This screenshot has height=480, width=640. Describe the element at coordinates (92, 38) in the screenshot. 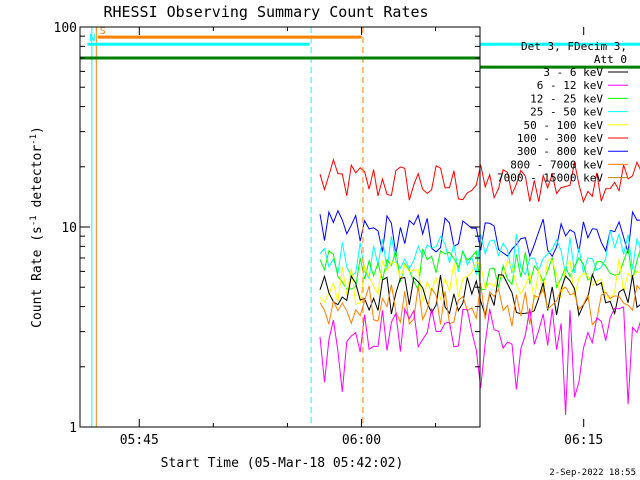

I see `flag-label: N` at that location.